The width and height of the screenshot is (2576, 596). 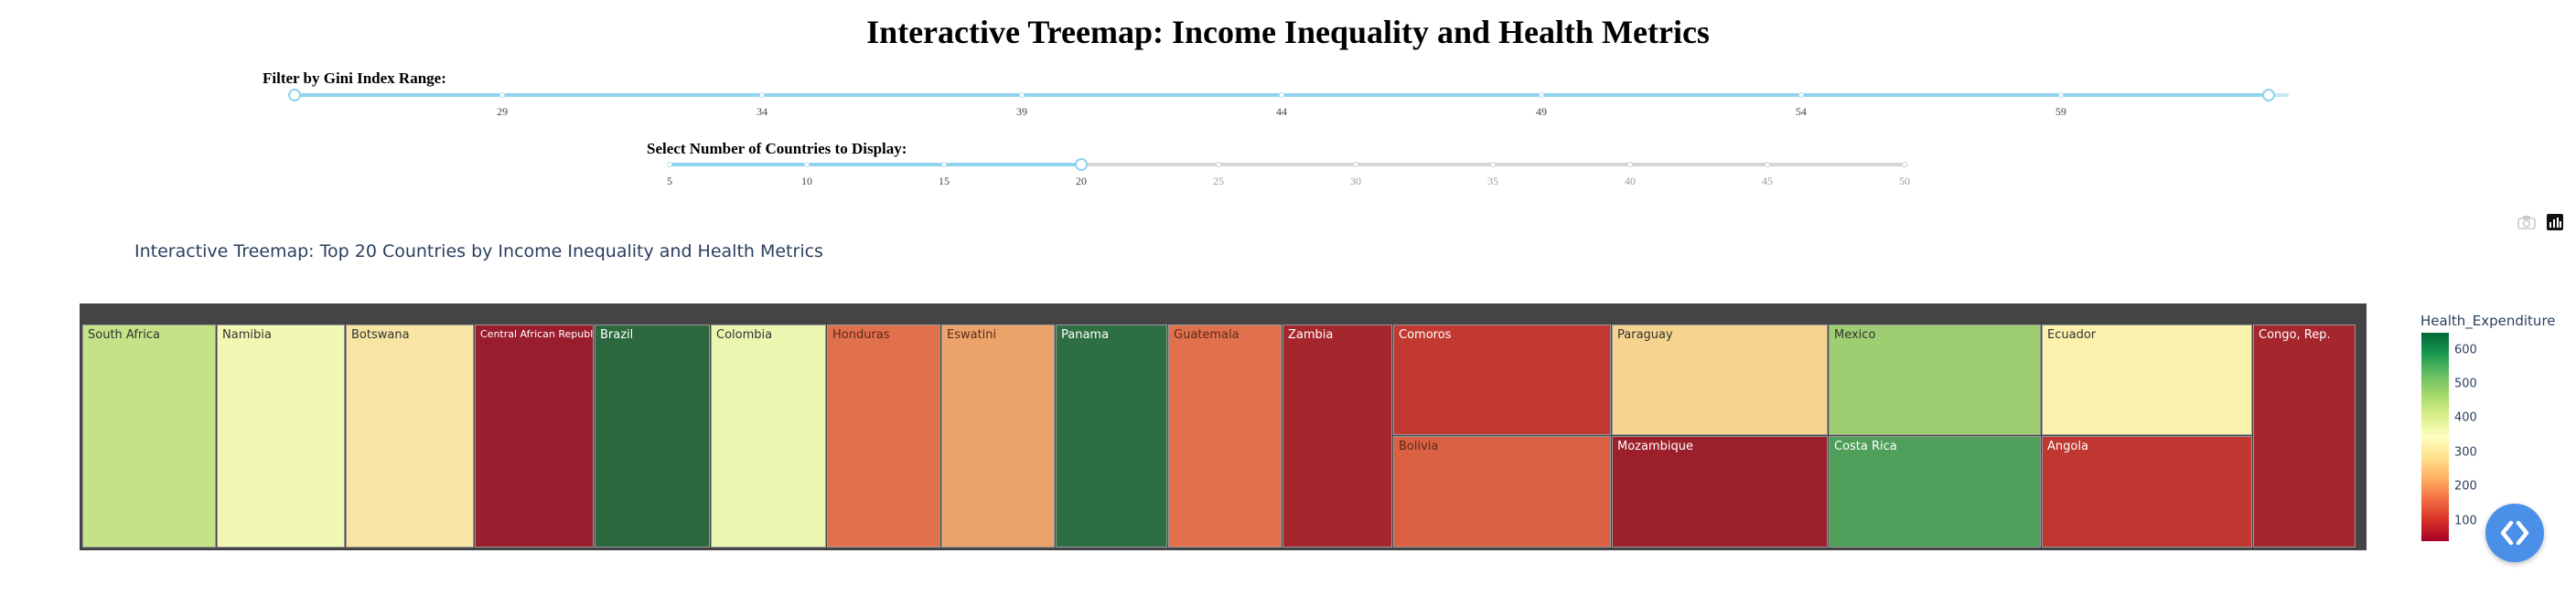 I want to click on treemap-tile-label: Congo, Rep., so click(x=2295, y=335).